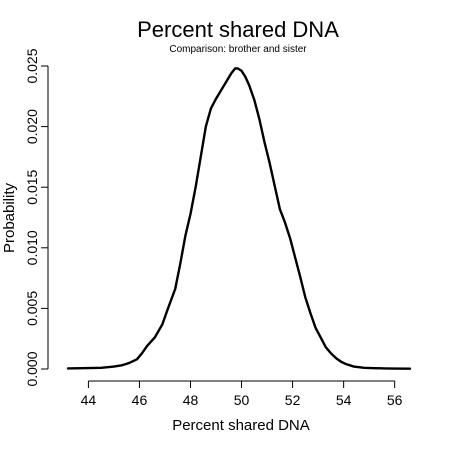 The width and height of the screenshot is (450, 450). Describe the element at coordinates (191, 400) in the screenshot. I see `x-tick-label: 48` at that location.